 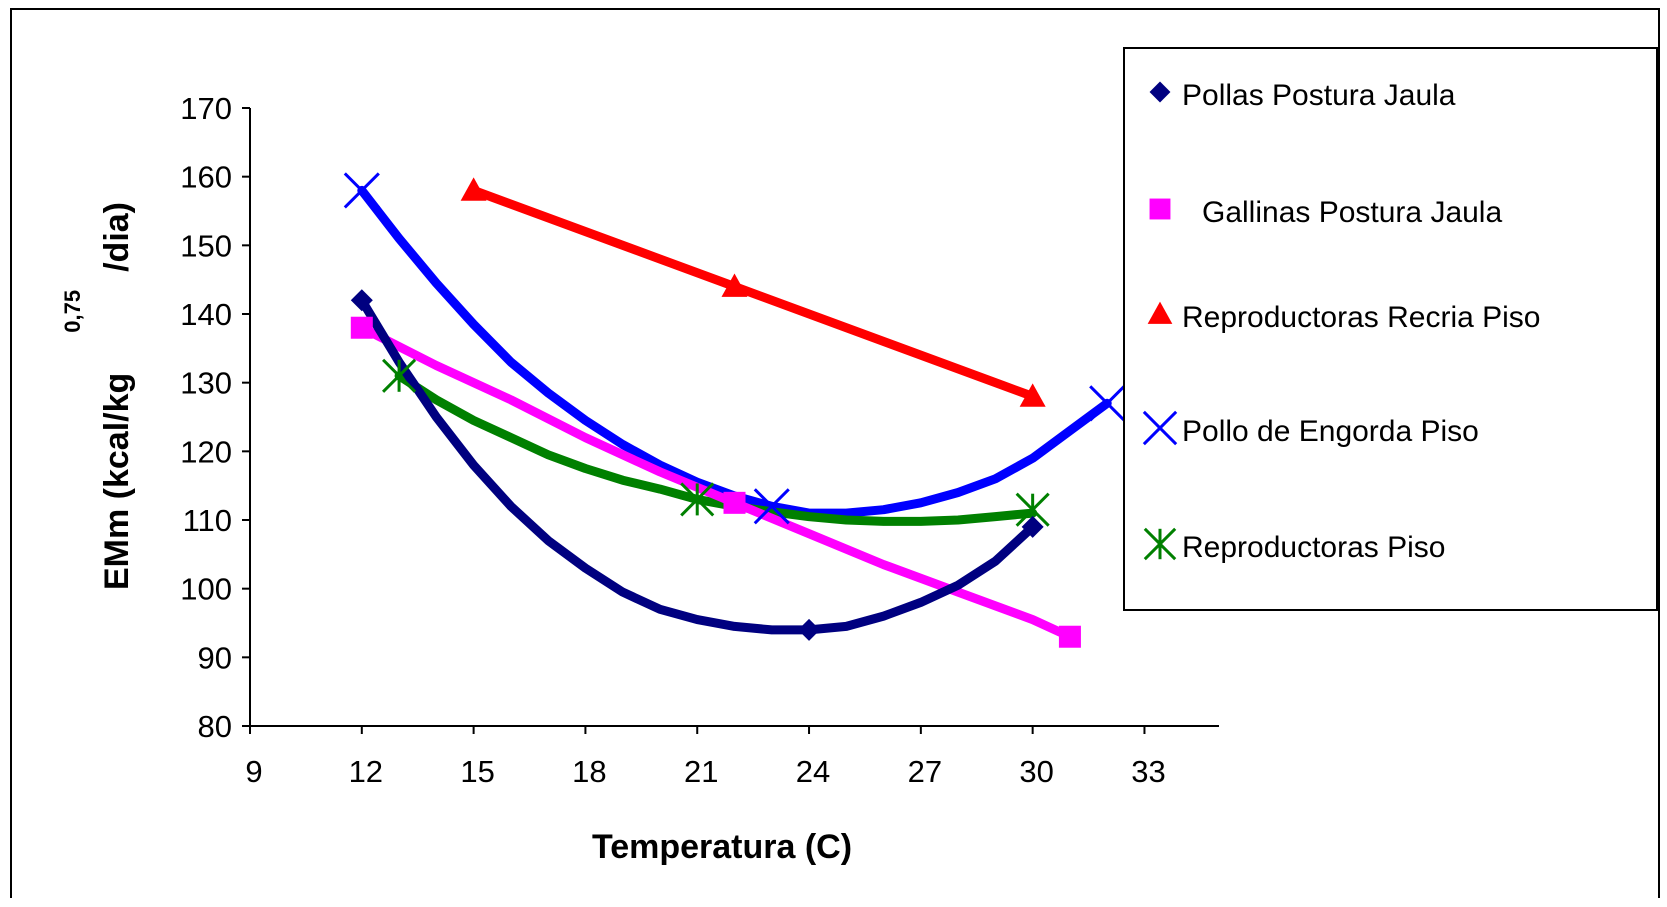 I want to click on x-tick-label: 27, so click(x=925, y=771).